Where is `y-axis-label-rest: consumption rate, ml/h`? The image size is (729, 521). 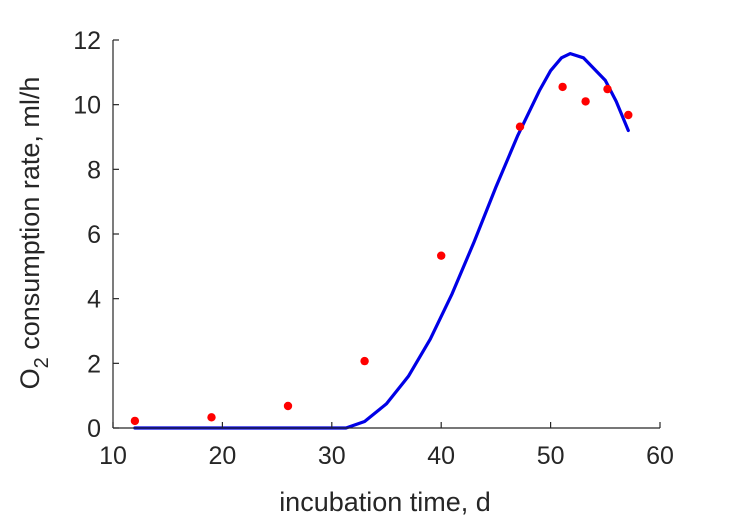 y-axis-label-rest: consumption rate, ml/h is located at coordinates (30, 217).